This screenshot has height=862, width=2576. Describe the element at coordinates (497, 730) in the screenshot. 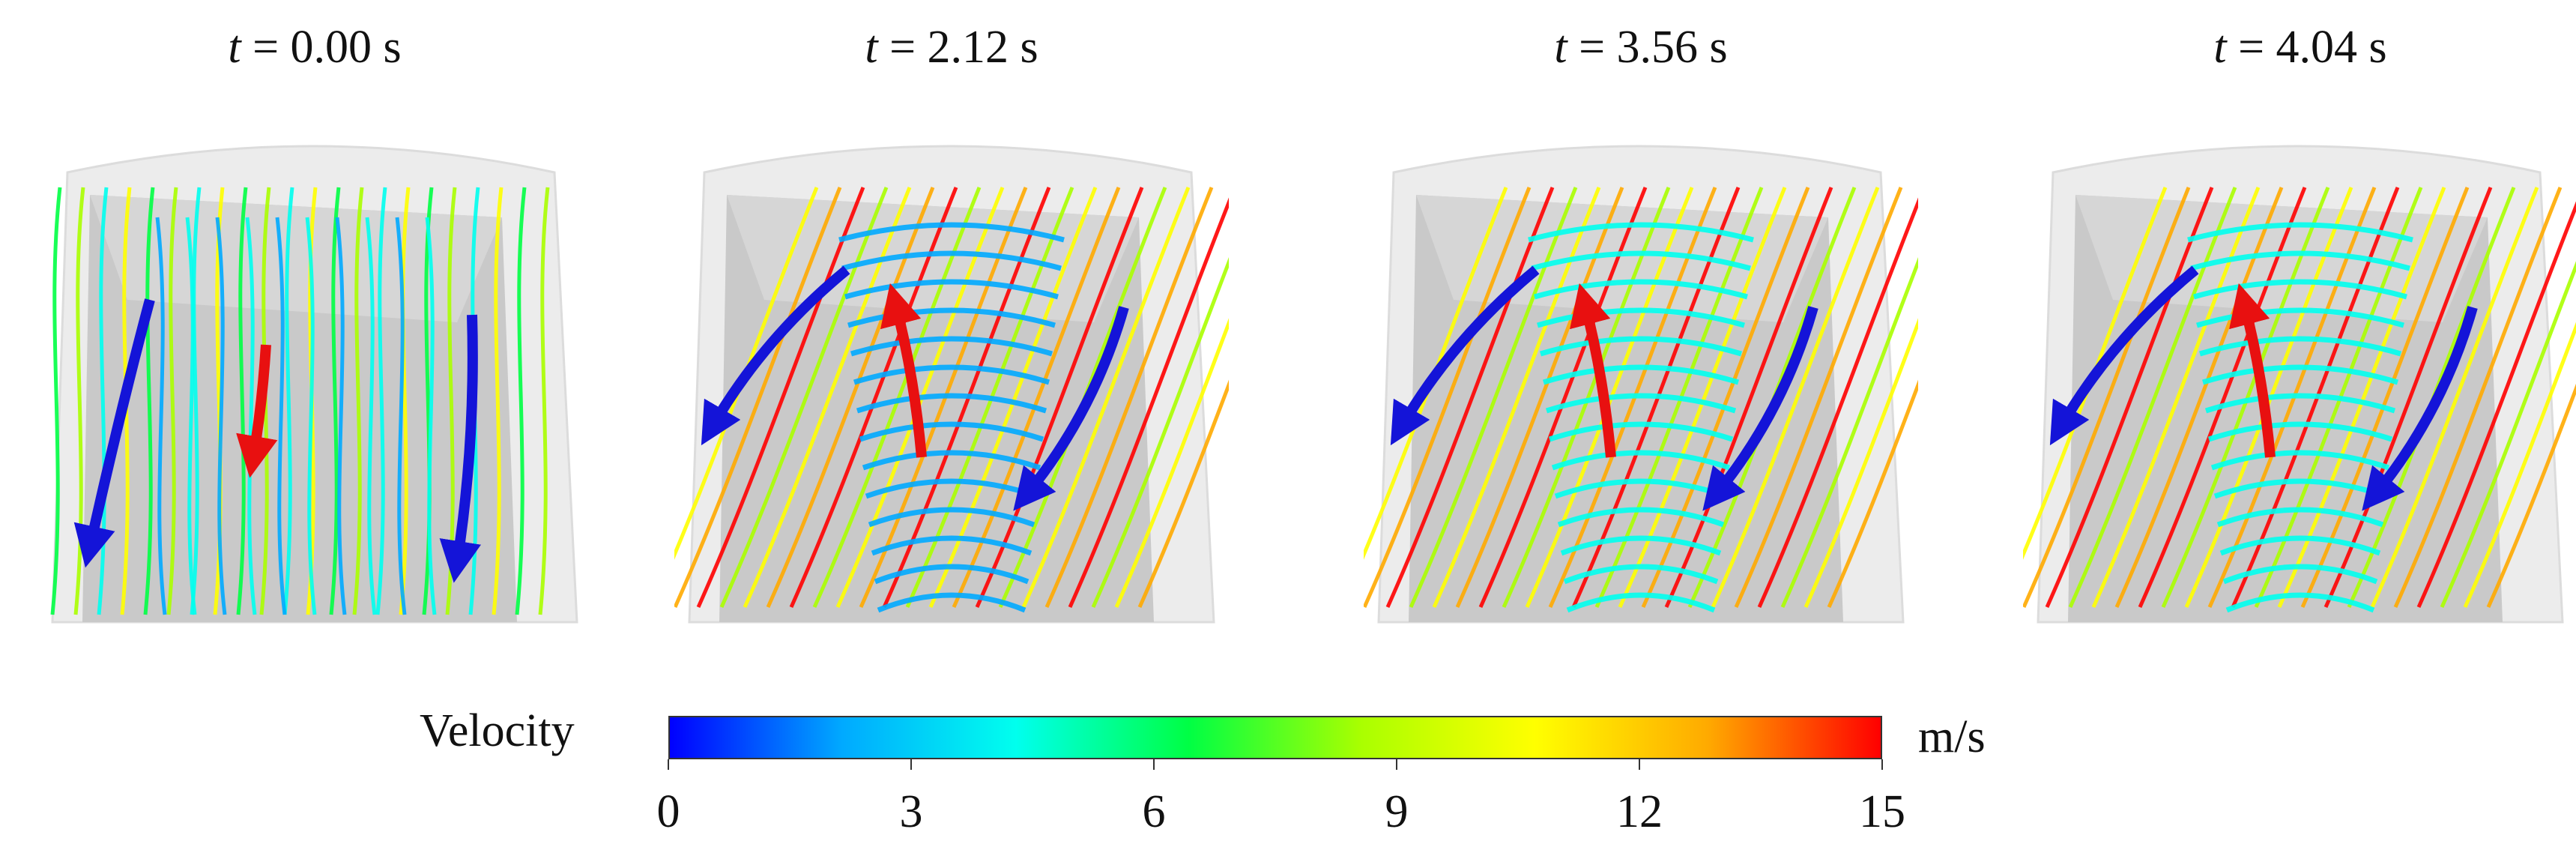

I see `colorbar-title: Velocity` at that location.